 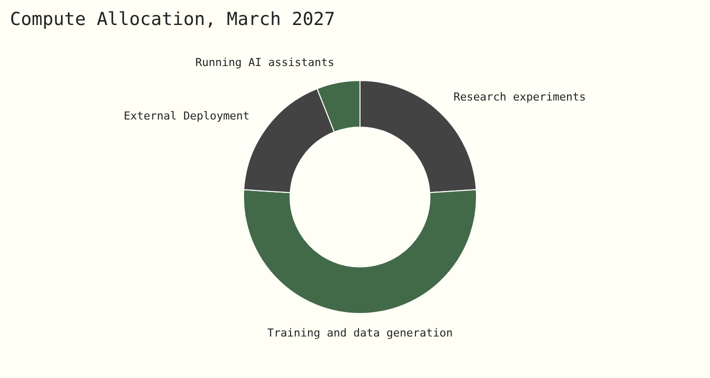 What do you see at coordinates (173, 19) in the screenshot?
I see `chart-title: Compute Allocation, March 2027` at bounding box center [173, 19].